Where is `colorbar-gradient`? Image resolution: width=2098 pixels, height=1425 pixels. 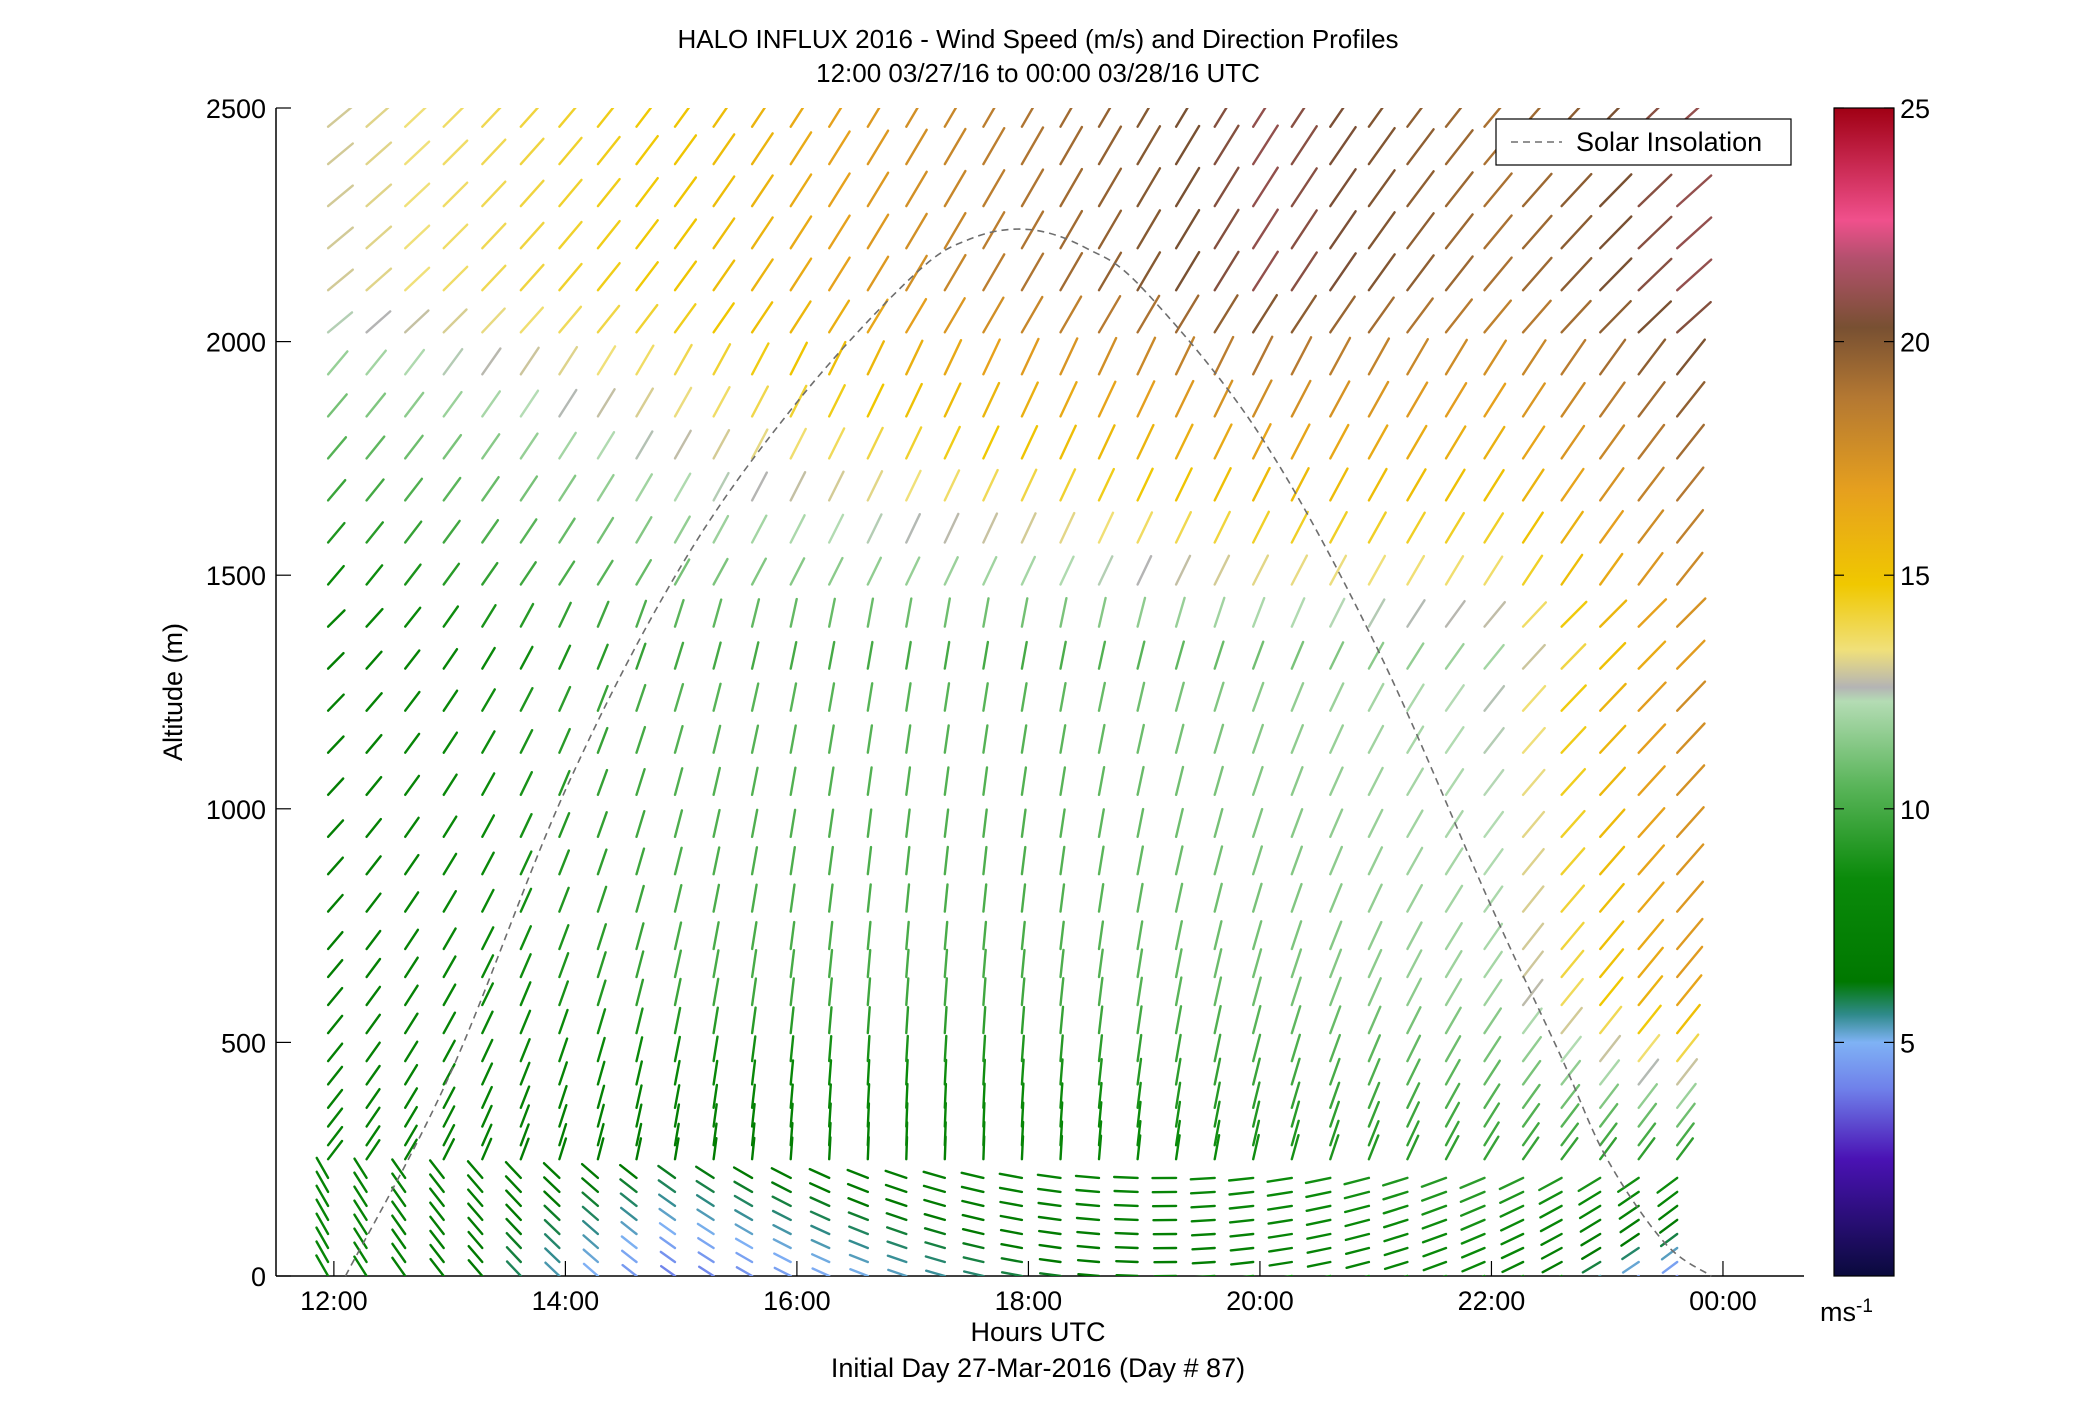 colorbar-gradient is located at coordinates (1864, 692).